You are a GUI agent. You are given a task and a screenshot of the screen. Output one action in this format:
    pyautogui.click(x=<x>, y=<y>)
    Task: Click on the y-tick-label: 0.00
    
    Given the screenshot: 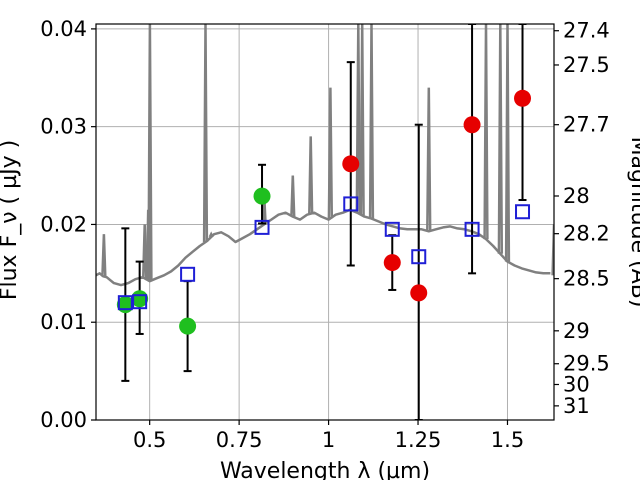 What is the action you would take?
    pyautogui.click(x=63, y=420)
    